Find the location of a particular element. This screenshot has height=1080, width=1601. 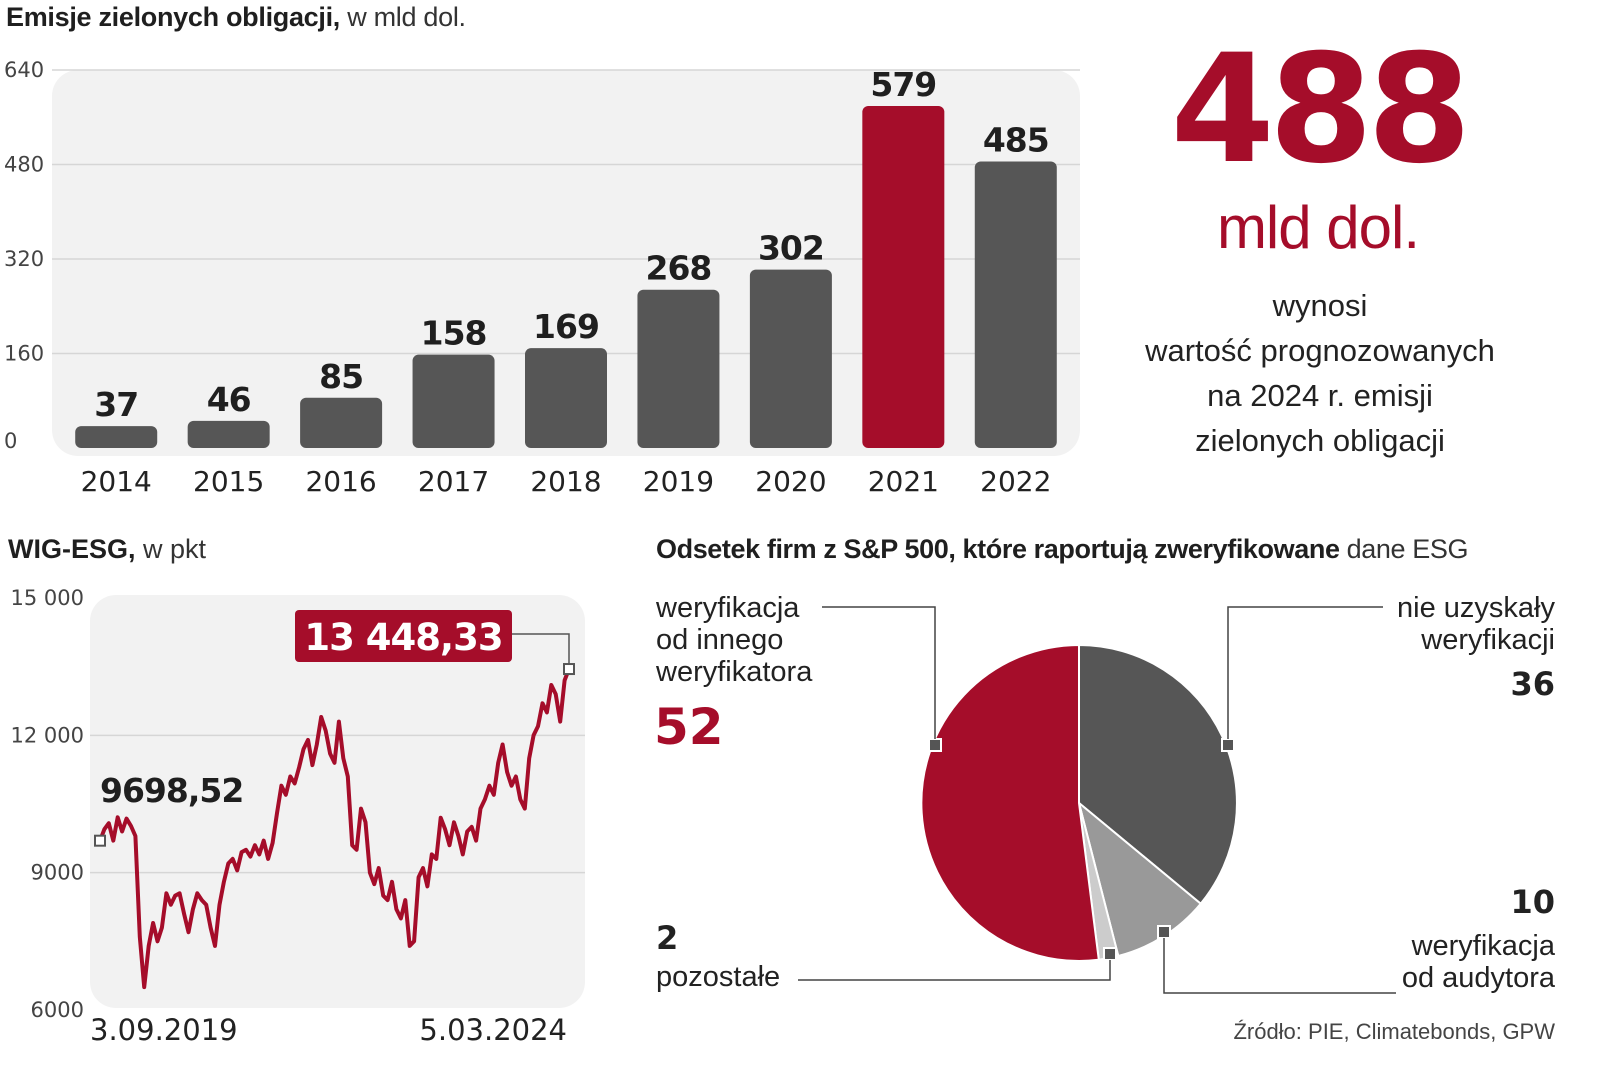

bar-value-label: 169 is located at coordinates (566, 326).